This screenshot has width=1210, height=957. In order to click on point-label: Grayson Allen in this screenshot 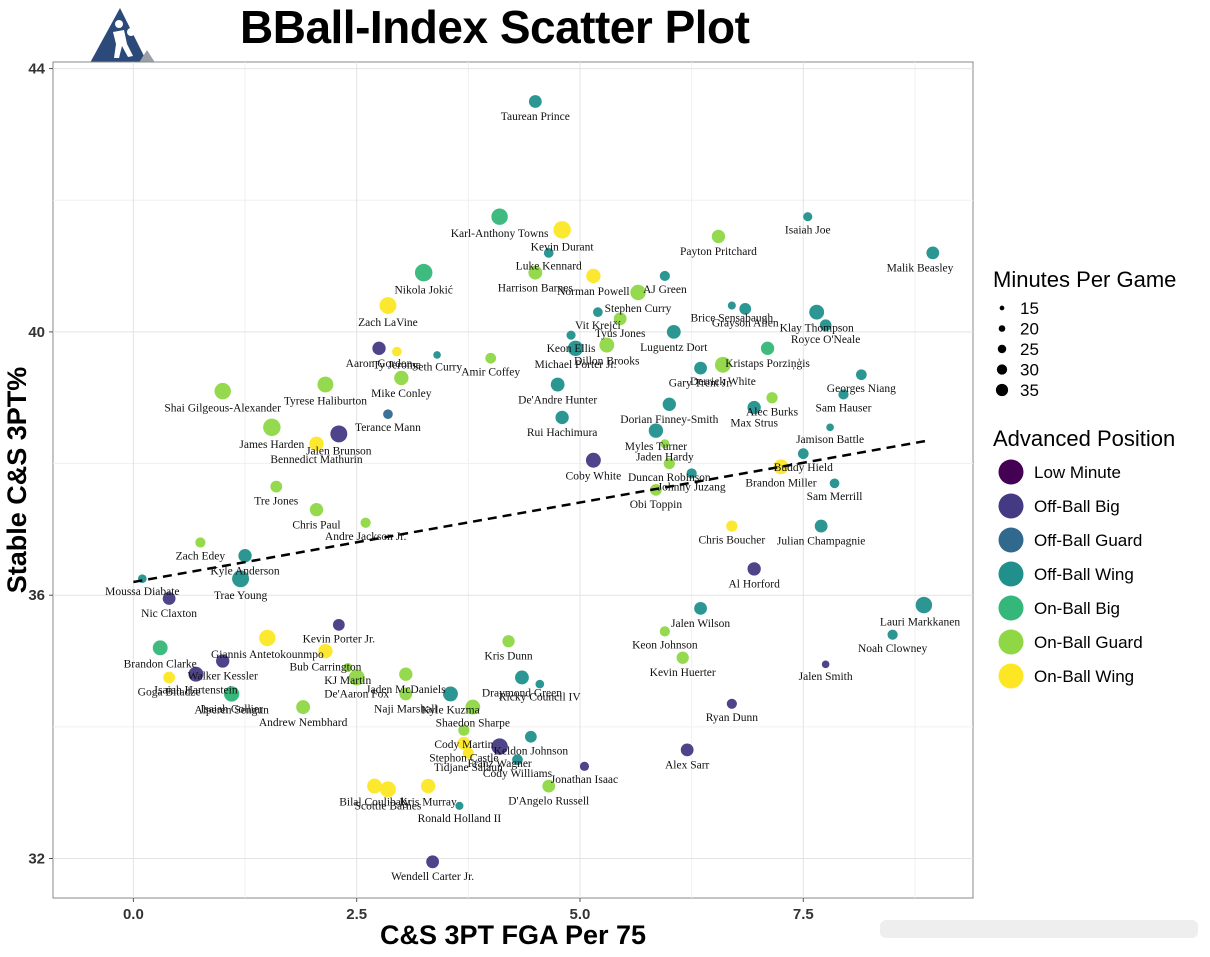, I will do `click(745, 324)`.